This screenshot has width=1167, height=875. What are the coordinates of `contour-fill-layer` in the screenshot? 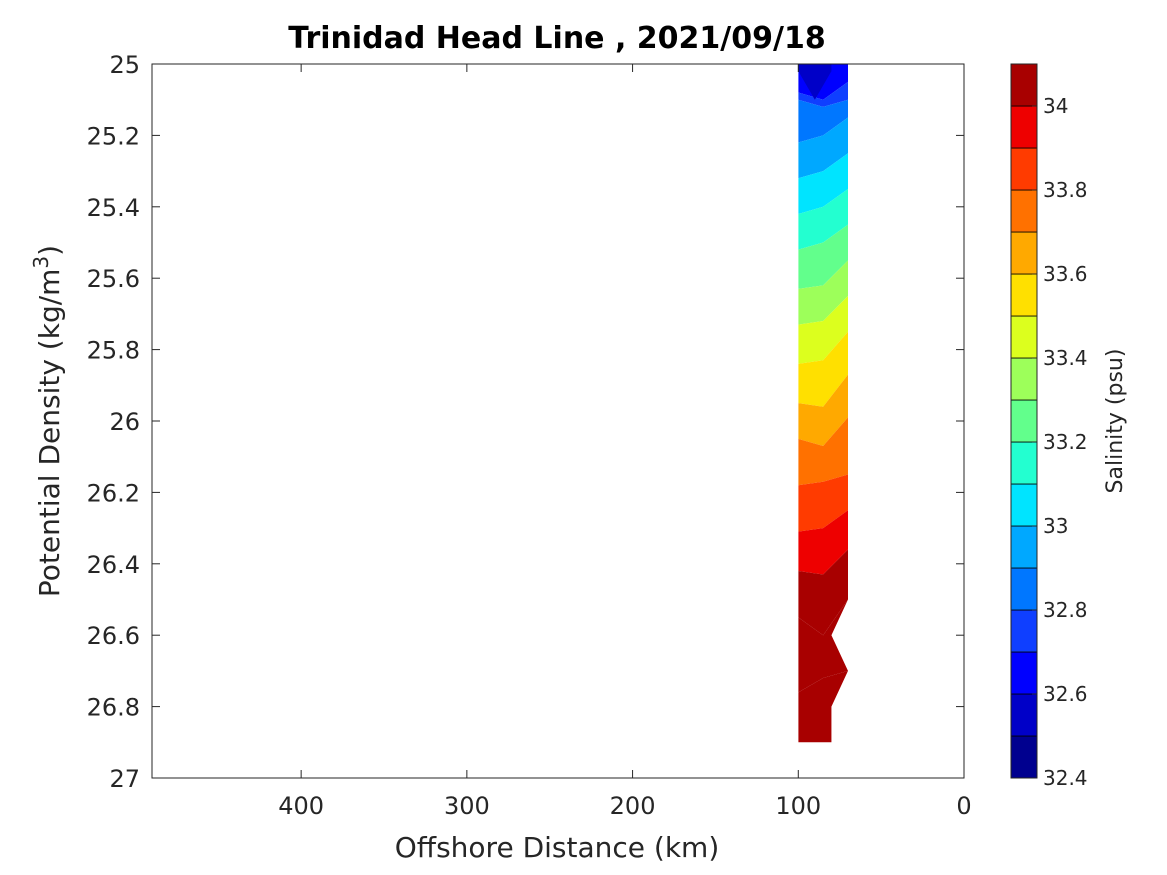 It's located at (823, 403).